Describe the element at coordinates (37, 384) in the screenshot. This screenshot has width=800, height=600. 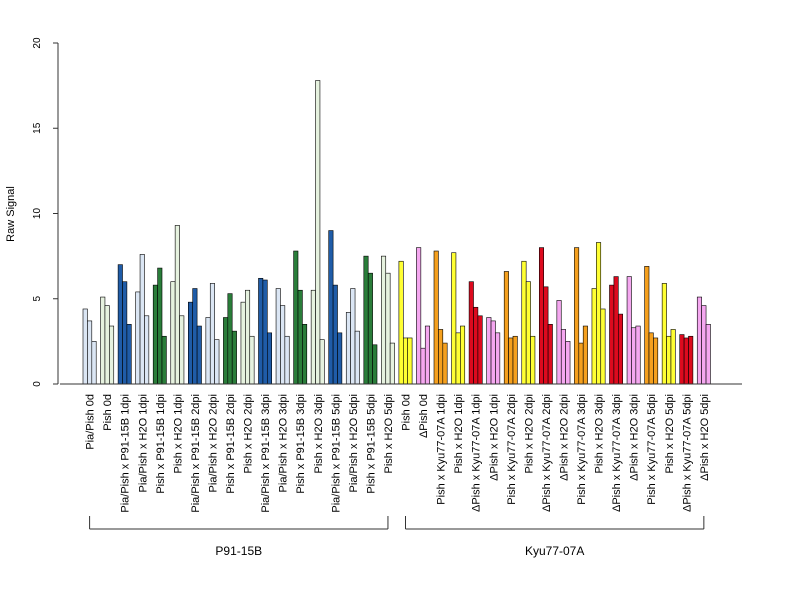
I see `y-tick-label: 0` at that location.